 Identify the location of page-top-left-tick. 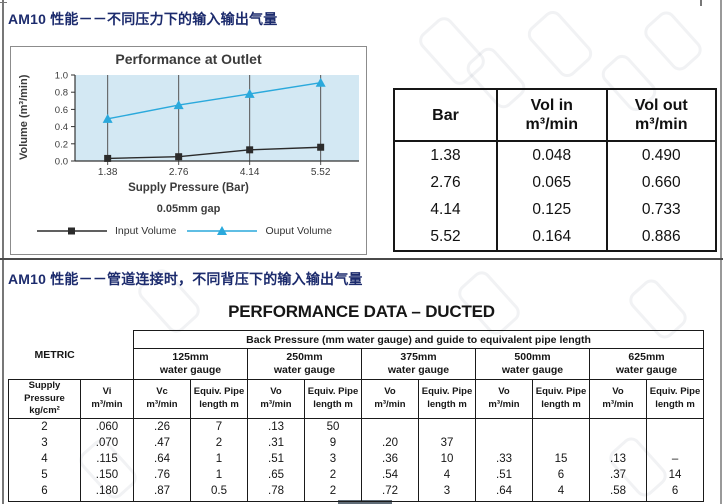
(3, 2).